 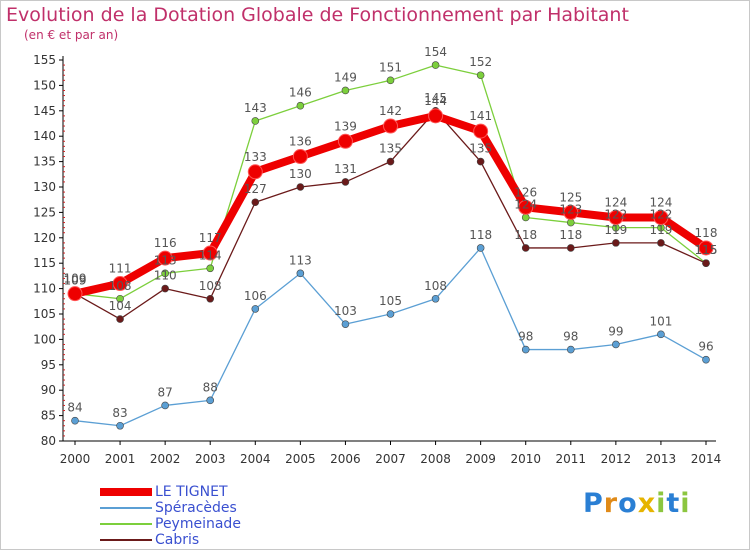 What do you see at coordinates (345, 169) in the screenshot?
I see `data-label: 131` at bounding box center [345, 169].